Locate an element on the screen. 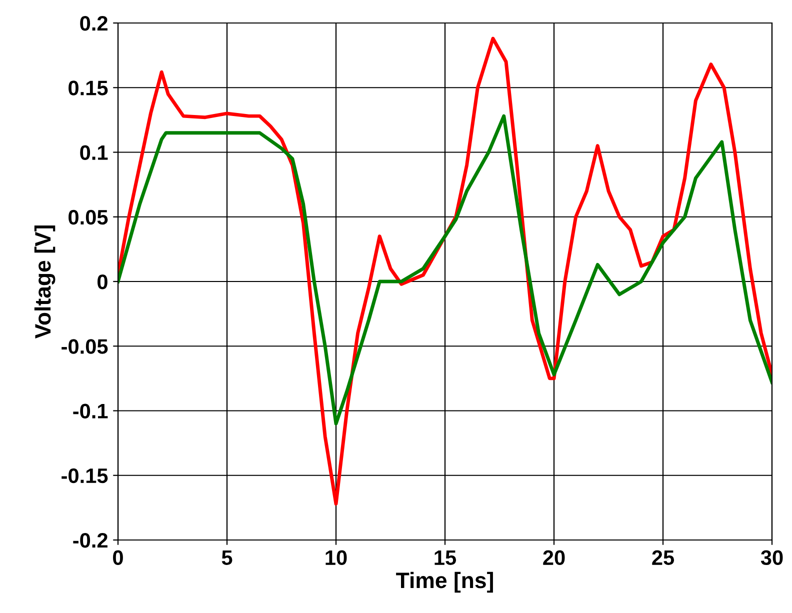 The height and width of the screenshot is (613, 792). y-tick-label: 0.05 is located at coordinates (88, 217).